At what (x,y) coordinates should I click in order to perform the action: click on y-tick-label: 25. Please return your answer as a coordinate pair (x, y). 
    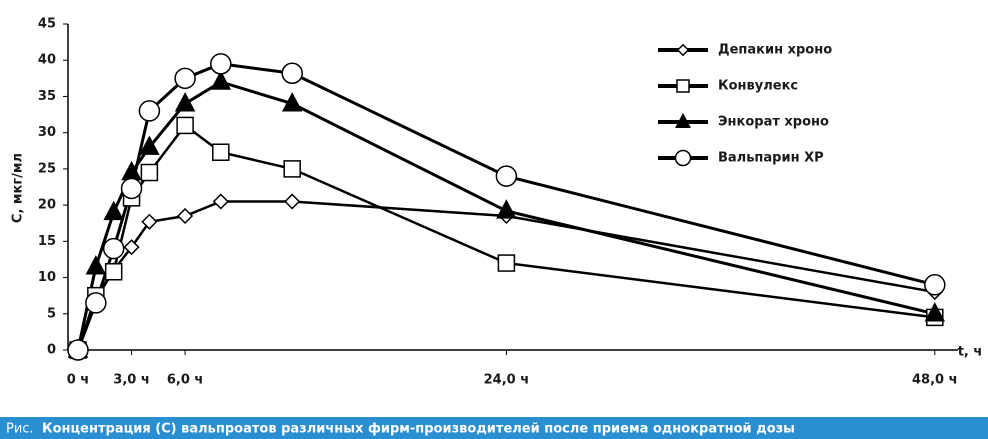
    Looking at the image, I should click on (47, 168).